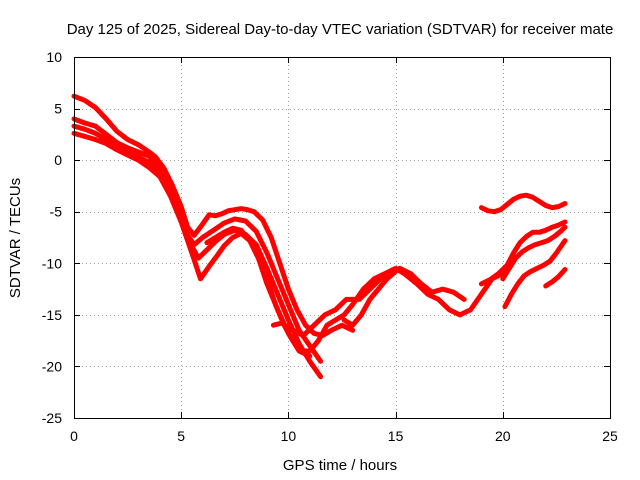 Image resolution: width=640 pixels, height=480 pixels. I want to click on y-tick-label: -20, so click(52, 366).